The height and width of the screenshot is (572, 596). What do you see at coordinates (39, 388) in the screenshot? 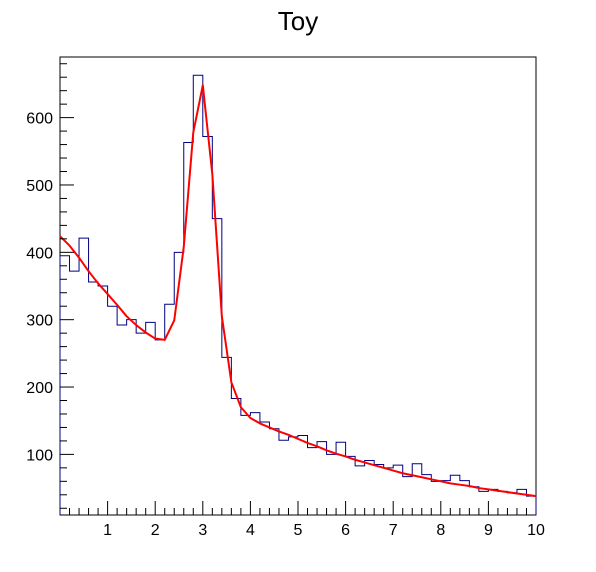
I see `y-tick-label: 200` at bounding box center [39, 388].